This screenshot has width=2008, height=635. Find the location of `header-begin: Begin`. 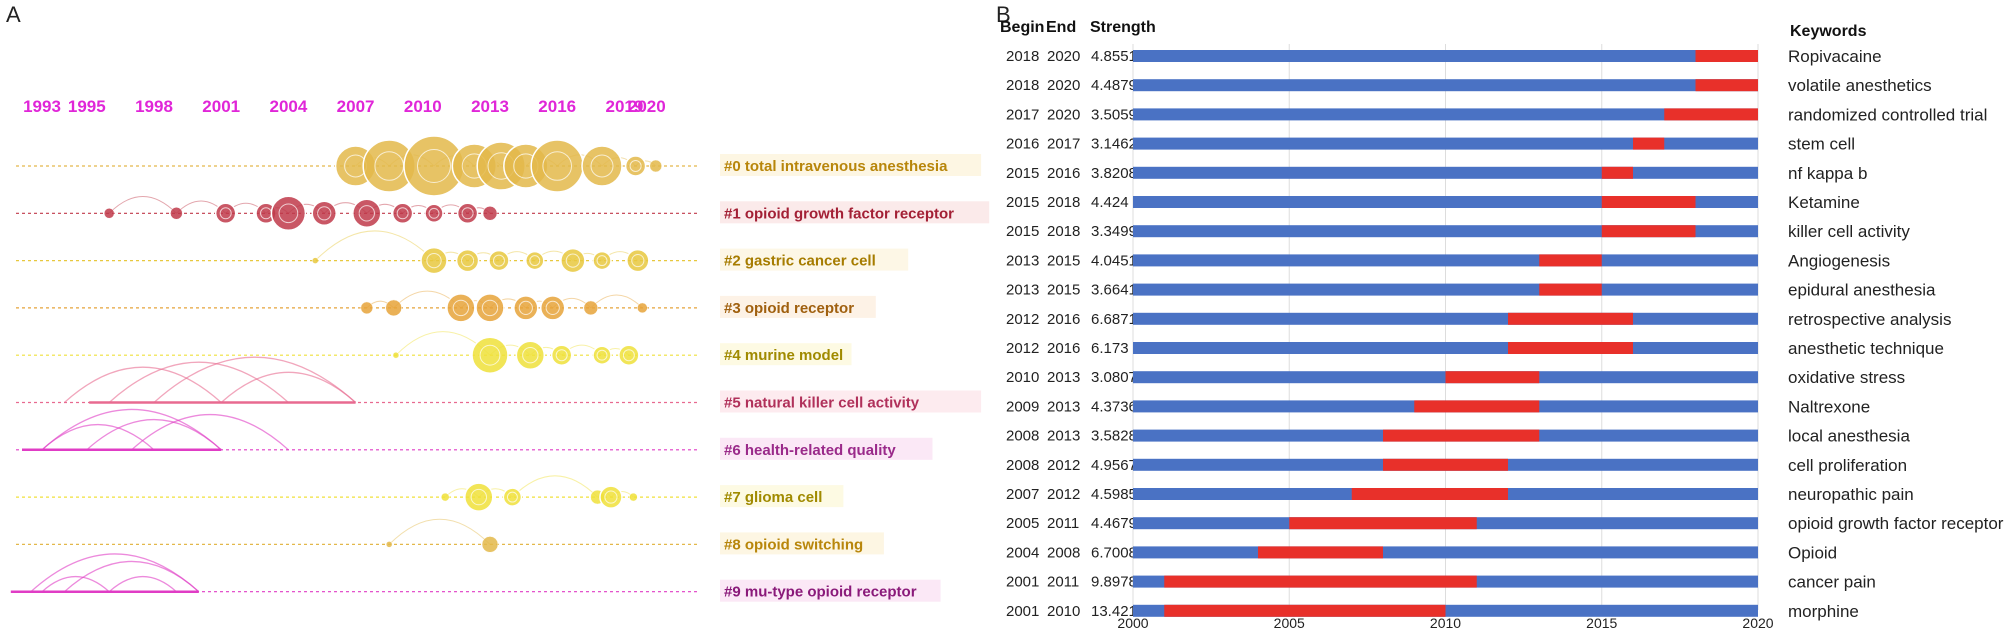

header-begin: Begin is located at coordinates (1022, 27).